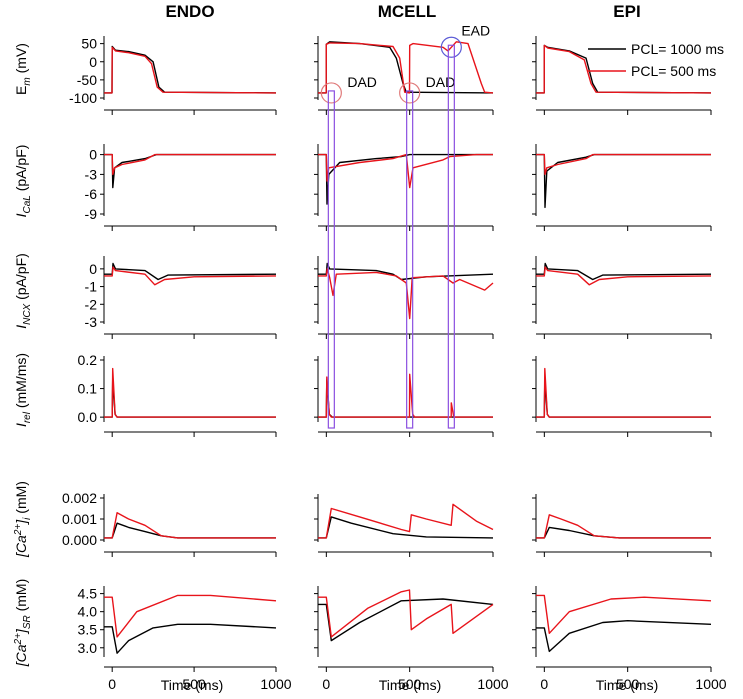 The height and width of the screenshot is (699, 743). Describe the element at coordinates (622, 297) in the screenshot. I see `panel-epi-incx` at that location.